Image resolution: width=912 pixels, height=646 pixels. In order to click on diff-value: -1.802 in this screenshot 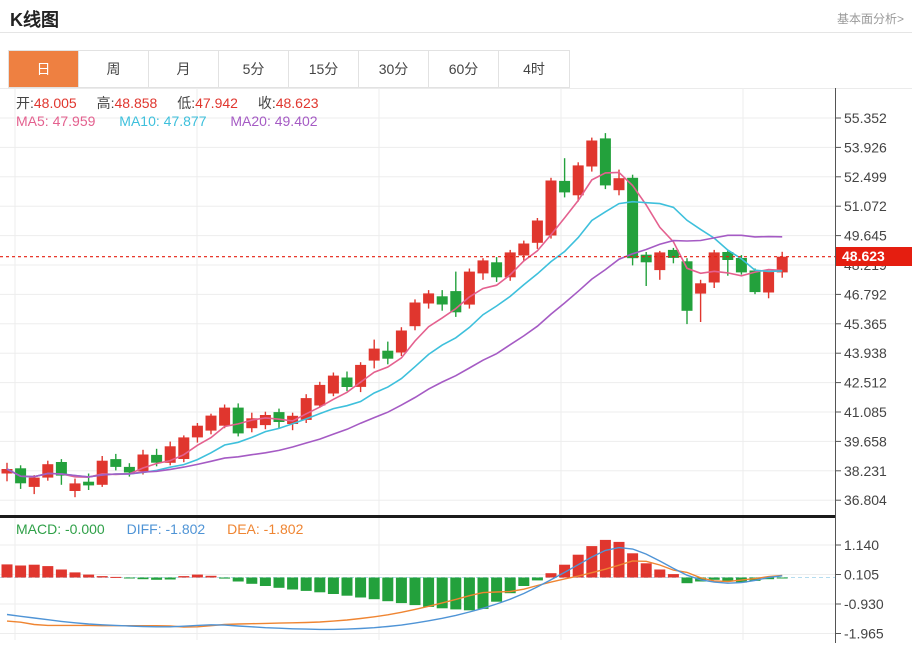, I will do `click(185, 529)`.